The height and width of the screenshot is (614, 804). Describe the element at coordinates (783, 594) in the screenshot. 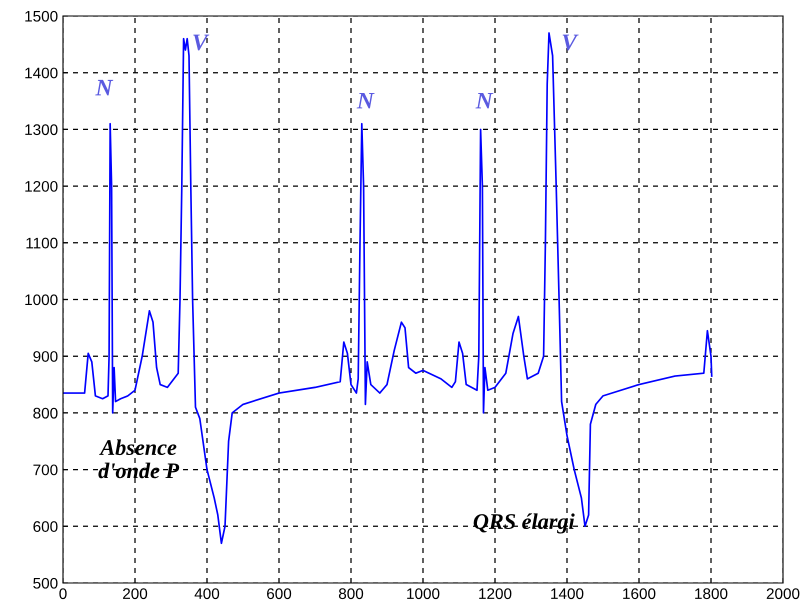

I see `x-tick-label: 2000` at that location.